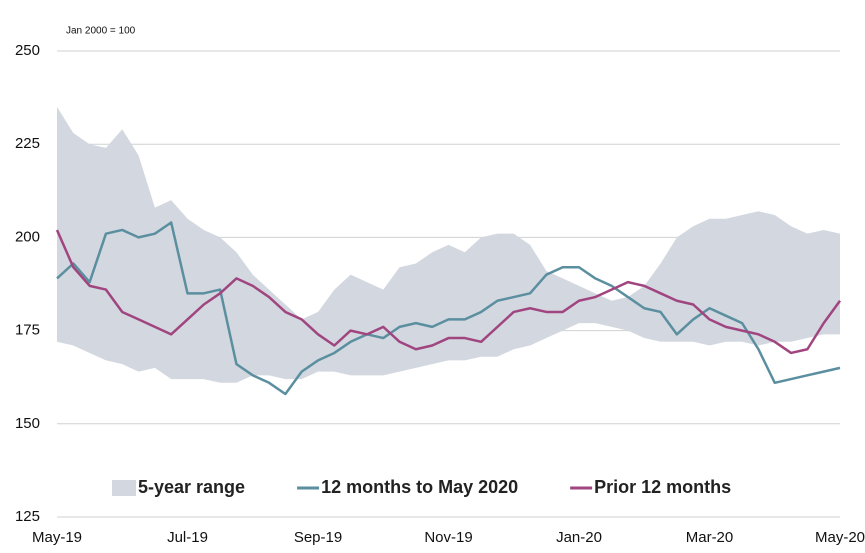  What do you see at coordinates (27, 423) in the screenshot?
I see `y-tick-label: 150` at bounding box center [27, 423].